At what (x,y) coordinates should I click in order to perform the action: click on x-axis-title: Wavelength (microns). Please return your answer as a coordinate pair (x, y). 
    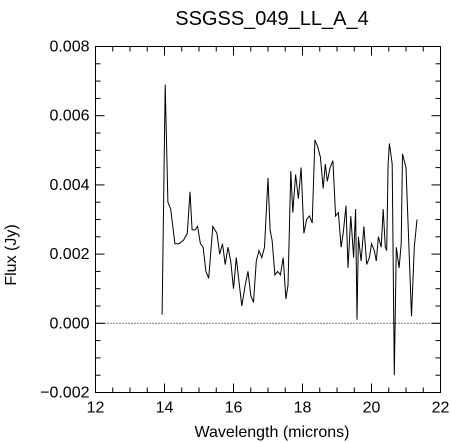
    Looking at the image, I should click on (271, 432).